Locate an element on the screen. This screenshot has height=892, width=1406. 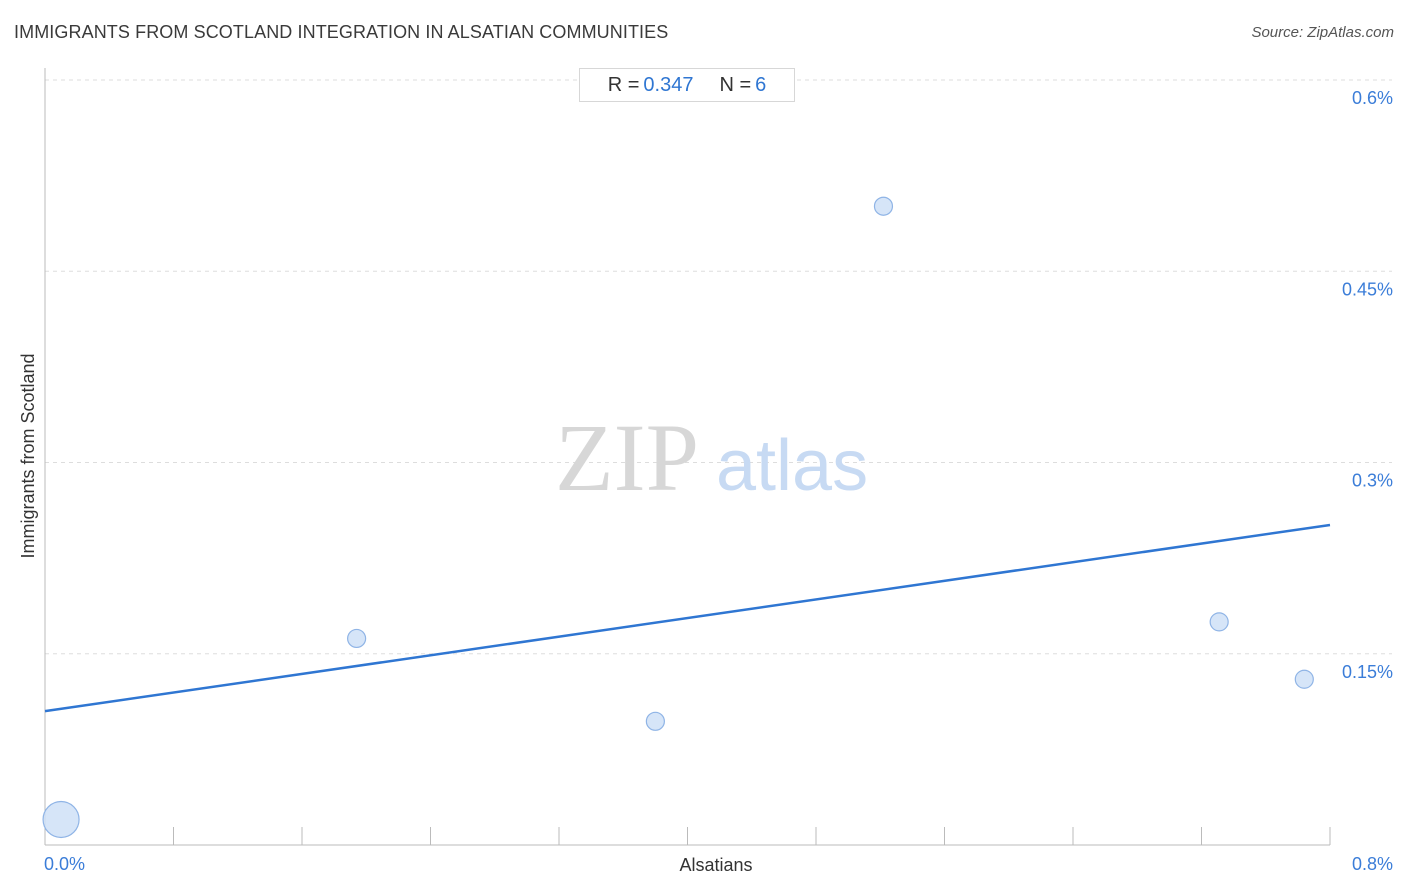
source-label: Source: ZipAtlas.com is located at coordinates (1322, 32).